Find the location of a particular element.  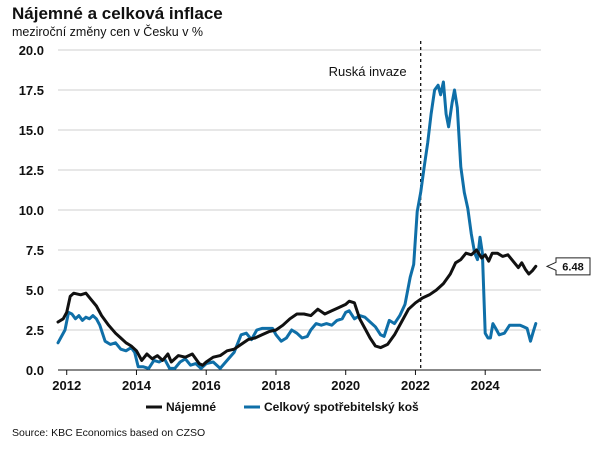

y-tick-label: 15.0 is located at coordinates (31, 130).